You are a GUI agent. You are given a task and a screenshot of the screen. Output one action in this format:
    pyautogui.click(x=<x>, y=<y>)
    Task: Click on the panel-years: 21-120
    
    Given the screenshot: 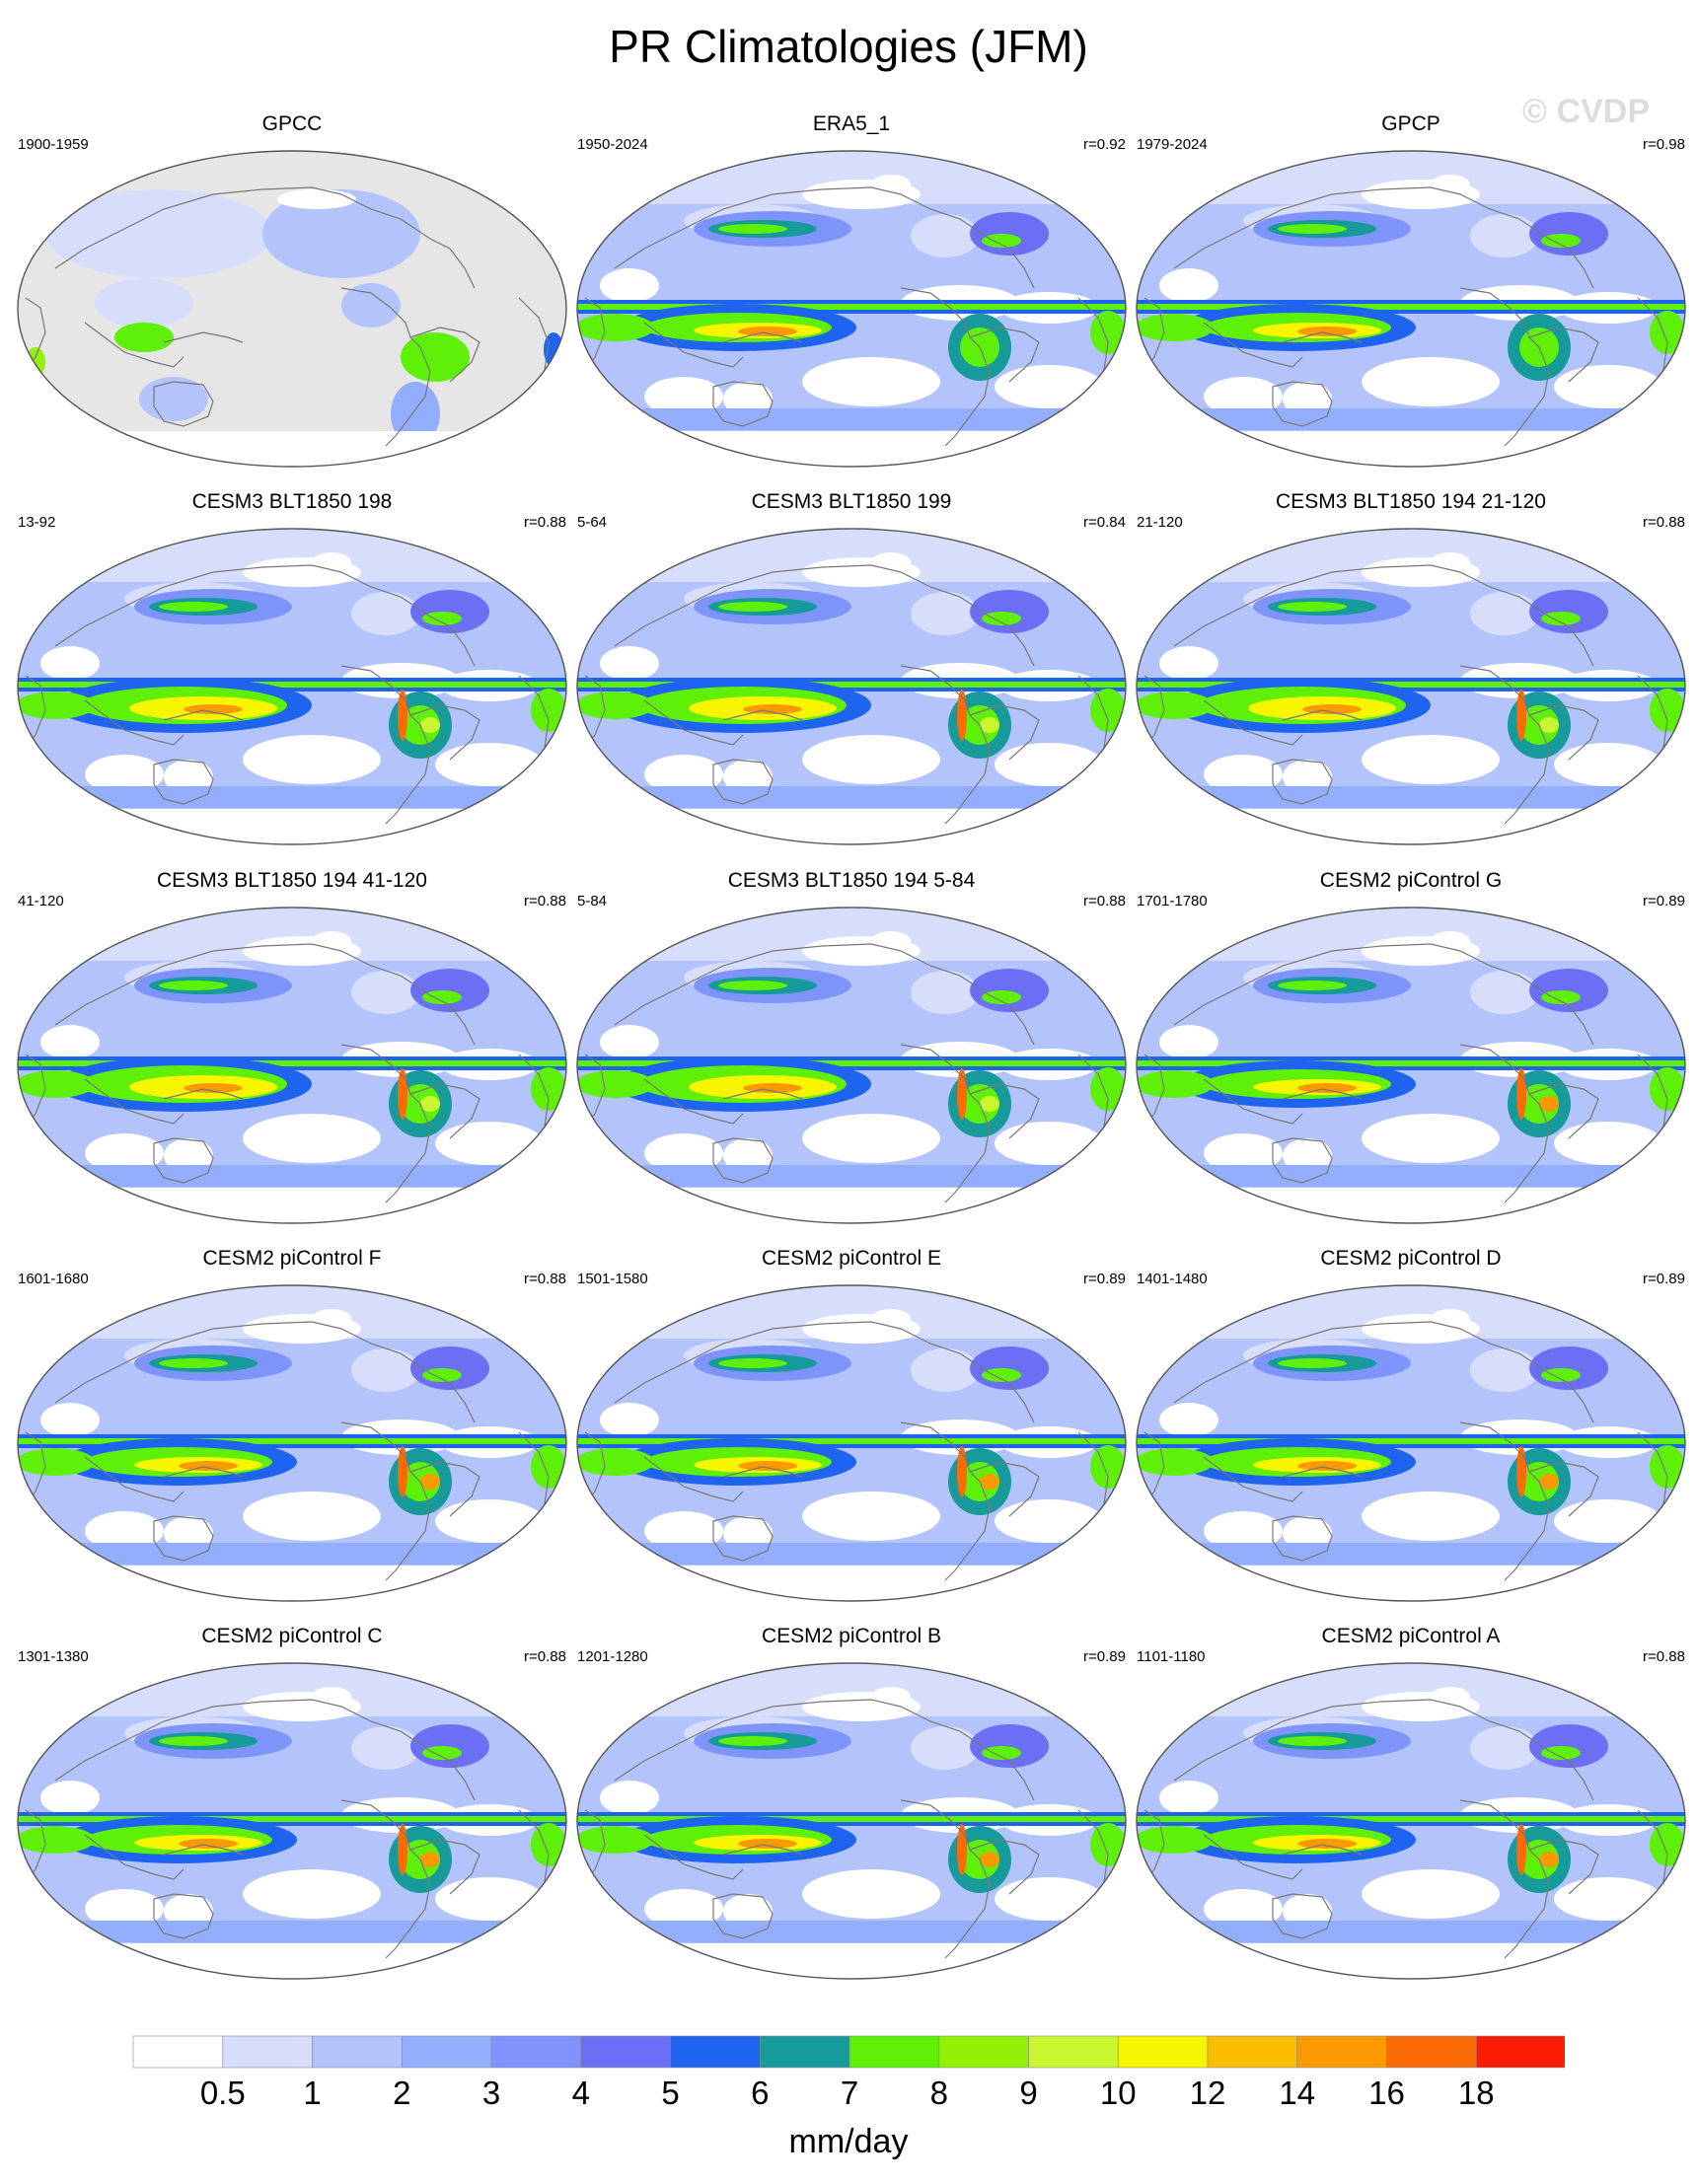 What is the action you would take?
    pyautogui.click(x=1160, y=522)
    